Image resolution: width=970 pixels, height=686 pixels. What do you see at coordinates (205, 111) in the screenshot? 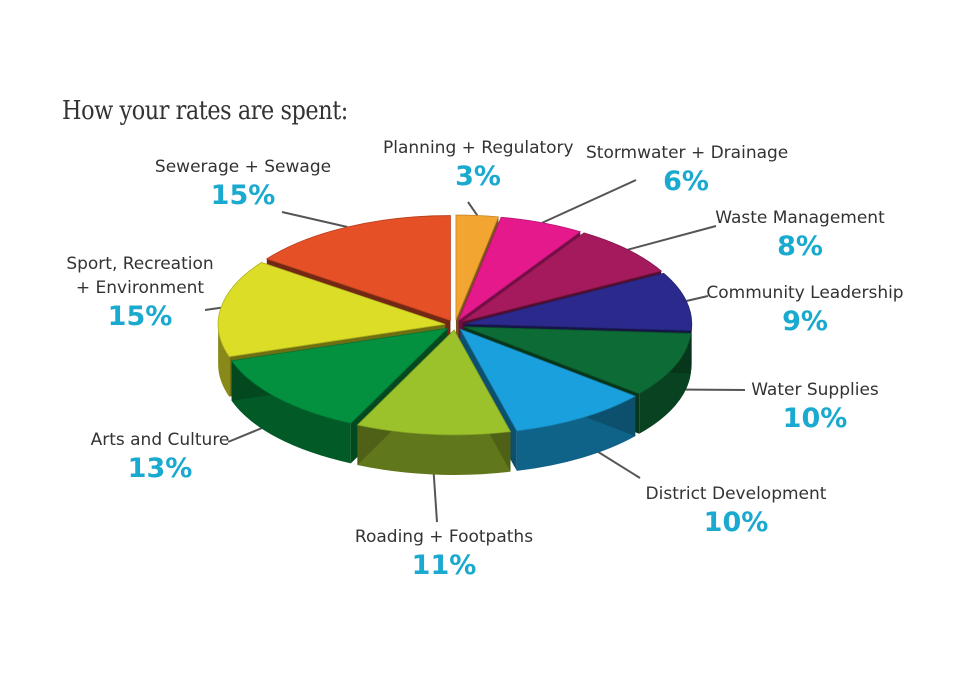
I see `chart-title: How your rates are spent:` at bounding box center [205, 111].